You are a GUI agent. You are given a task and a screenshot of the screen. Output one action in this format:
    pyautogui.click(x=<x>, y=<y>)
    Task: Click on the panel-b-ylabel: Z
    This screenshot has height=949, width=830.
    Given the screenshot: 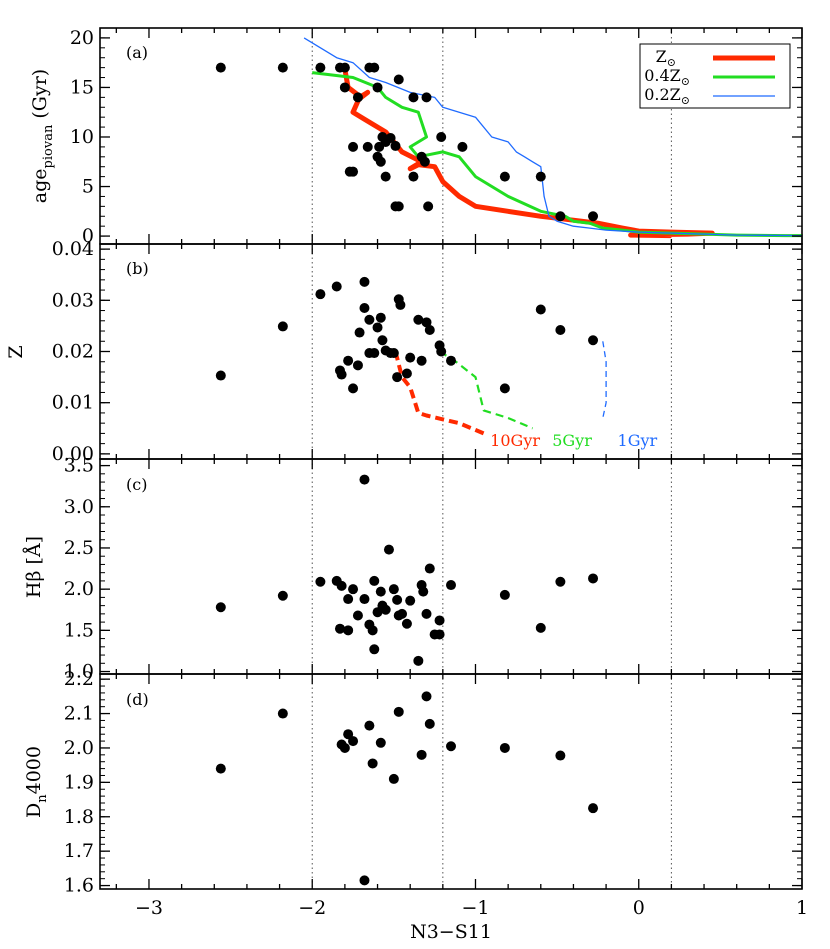 What is the action you would take?
    pyautogui.click(x=16, y=351)
    